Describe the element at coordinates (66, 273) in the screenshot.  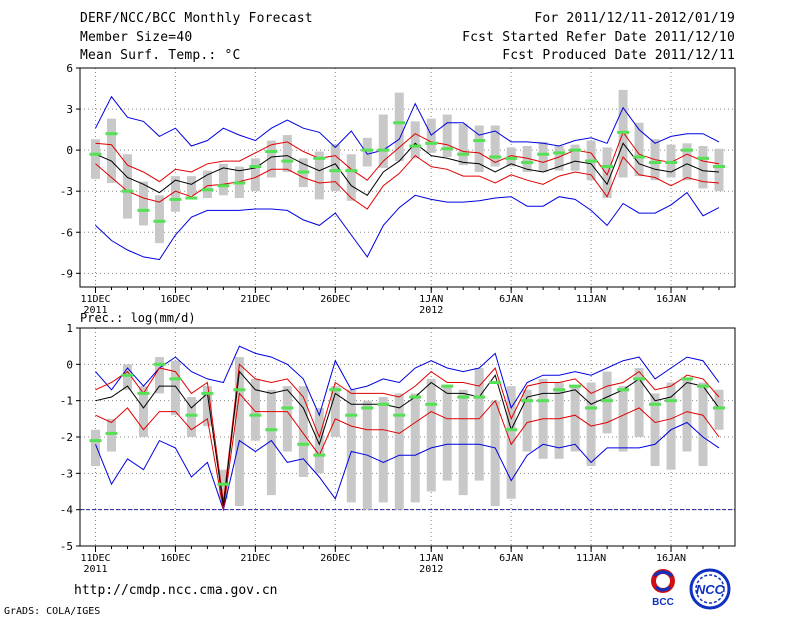
I see `panel1-ytick-label: -9` at that location.